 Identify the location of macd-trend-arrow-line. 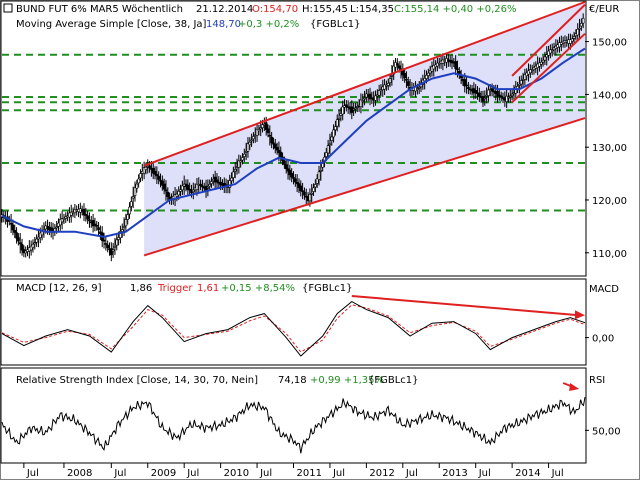
(465, 306).